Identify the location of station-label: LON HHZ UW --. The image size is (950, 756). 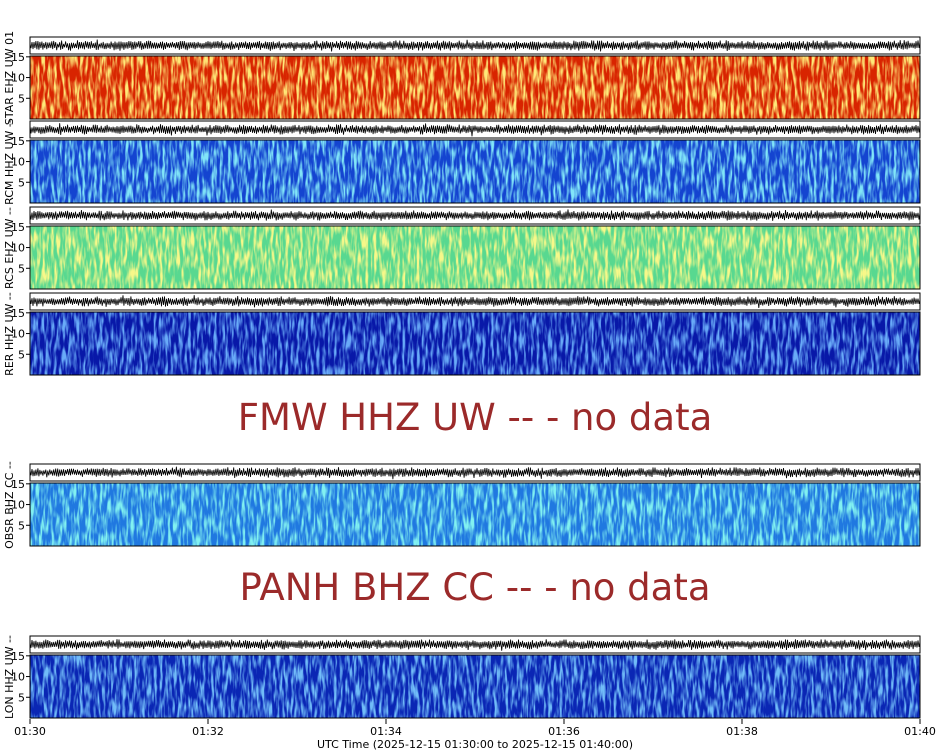
(9, 677).